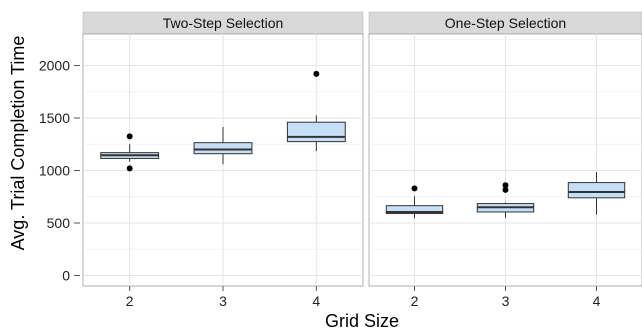 The width and height of the screenshot is (642, 331). I want to click on y-tick-label: 1000, so click(54, 171).